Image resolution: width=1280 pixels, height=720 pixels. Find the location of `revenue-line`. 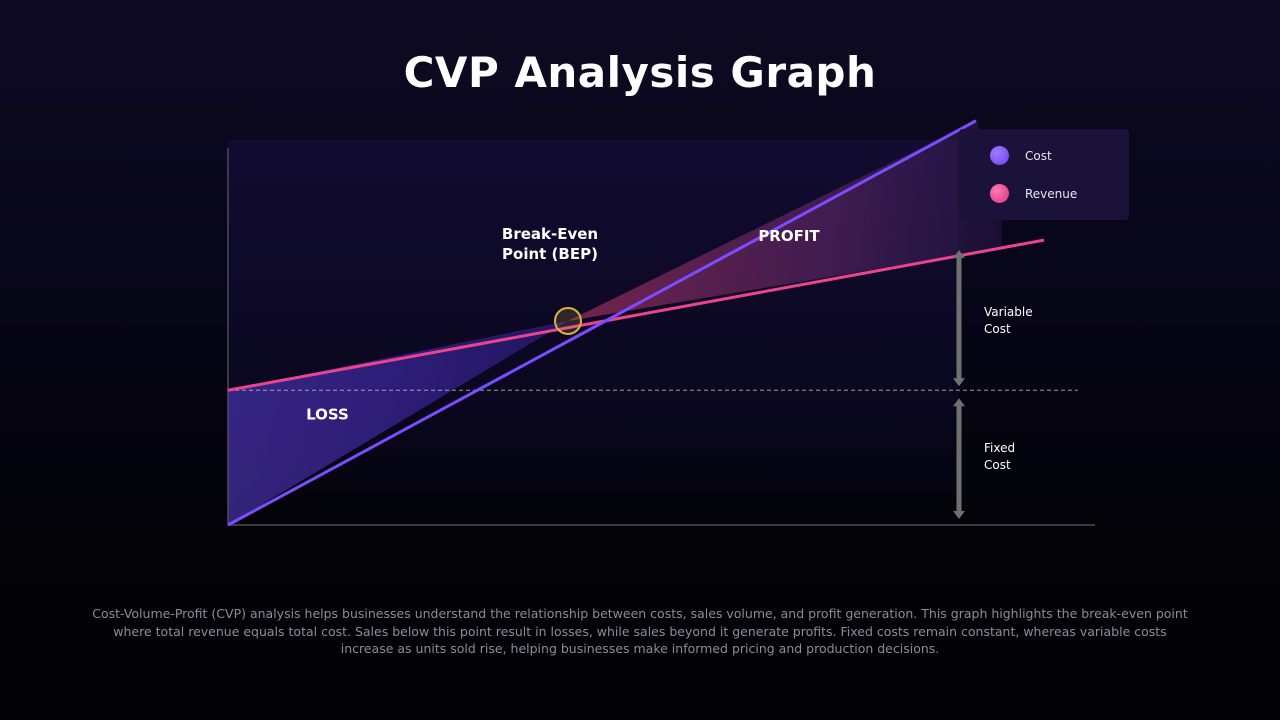

revenue-line is located at coordinates (636, 315).